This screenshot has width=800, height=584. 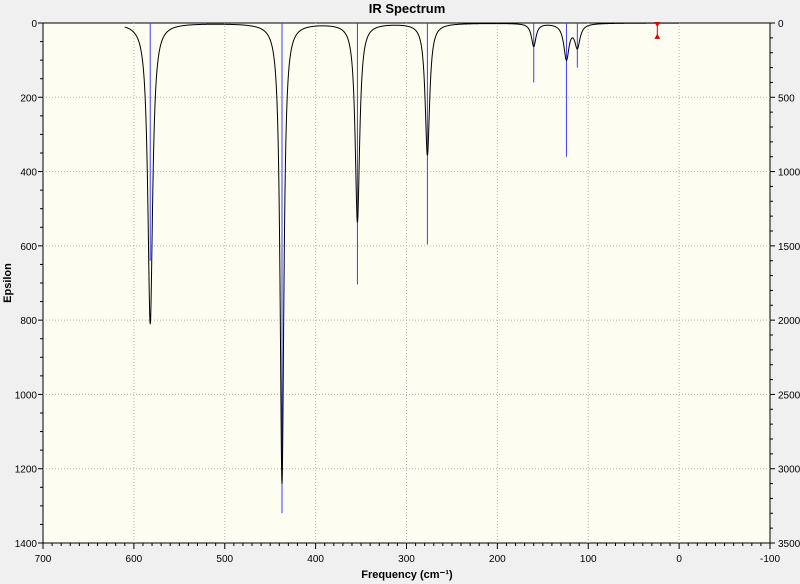 I want to click on x-tick-label: 500, so click(x=224, y=559).